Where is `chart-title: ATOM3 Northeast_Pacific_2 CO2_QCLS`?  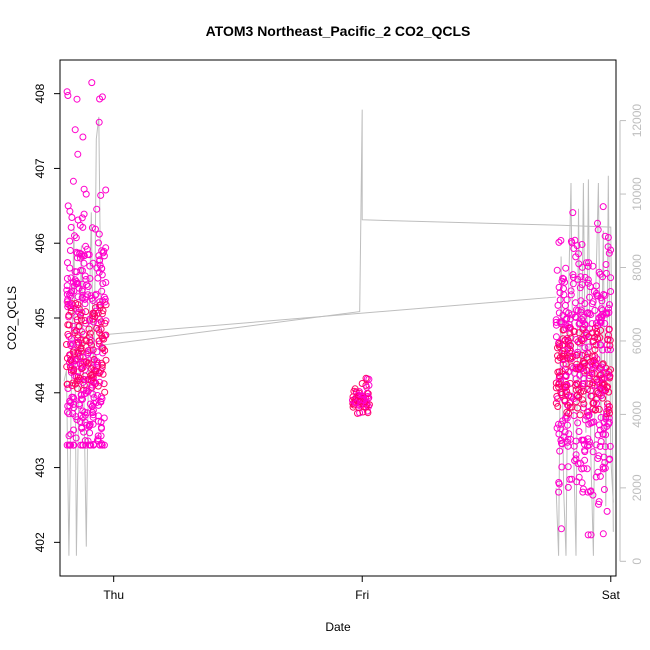
chart-title: ATOM3 Northeast_Pacific_2 CO2_QCLS is located at coordinates (338, 31).